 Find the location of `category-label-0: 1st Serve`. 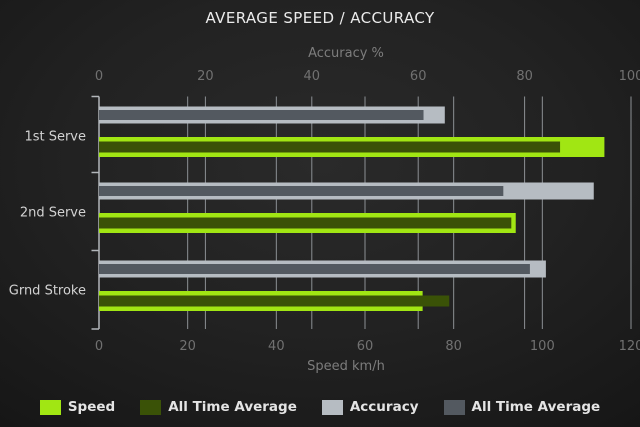

category-label-0: 1st Serve is located at coordinates (55, 137).